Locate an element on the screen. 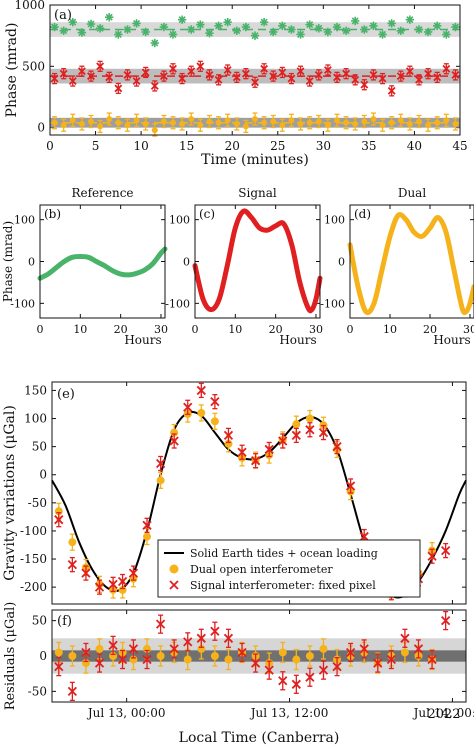 This screenshot has width=474, height=750. y-axis-label: Phase (mrad) is located at coordinates (8, 261).